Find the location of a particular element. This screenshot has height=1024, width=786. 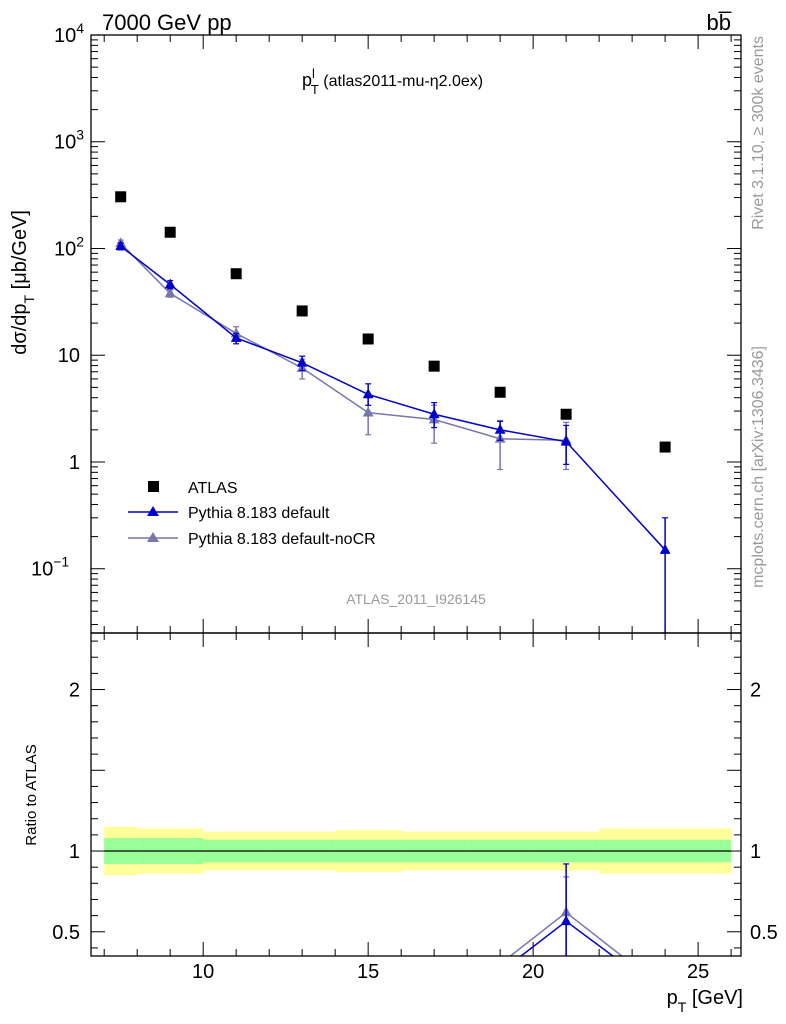

legend-marker-pythia-nocr is located at coordinates (153, 537).